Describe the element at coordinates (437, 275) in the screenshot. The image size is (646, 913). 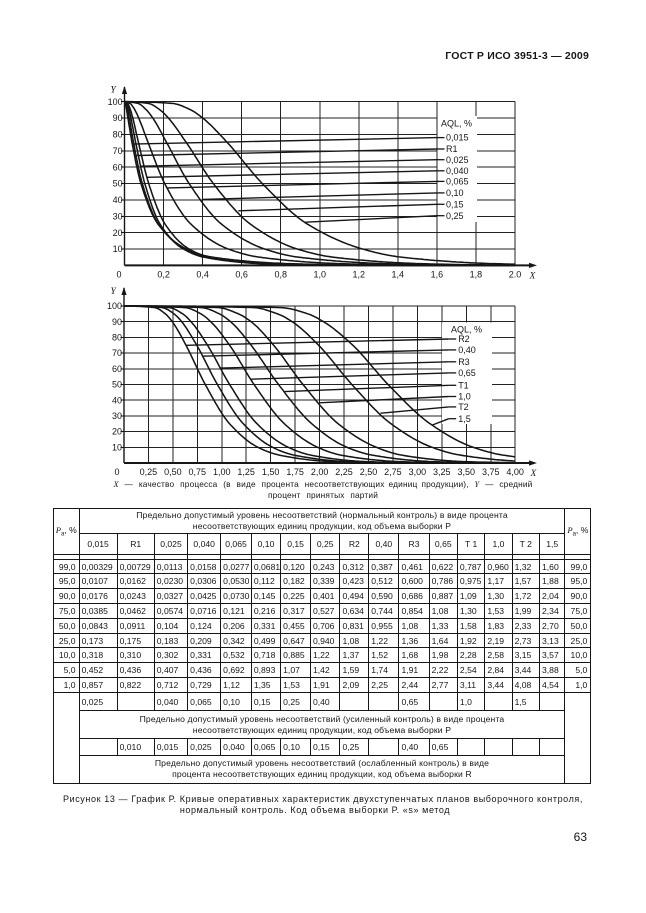
I see `svg-text: 1,6` at that location.